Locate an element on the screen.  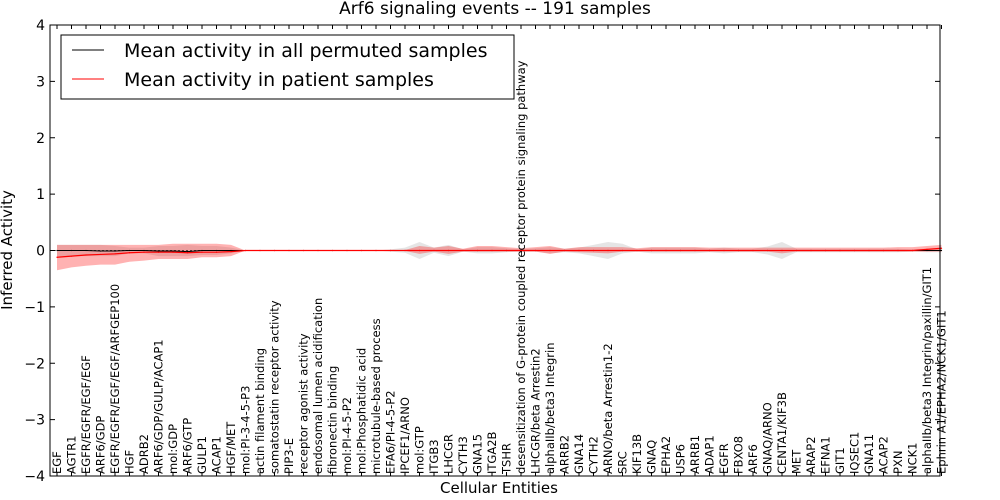
x-tick-label: ITGB3 is located at coordinates (434, 456).